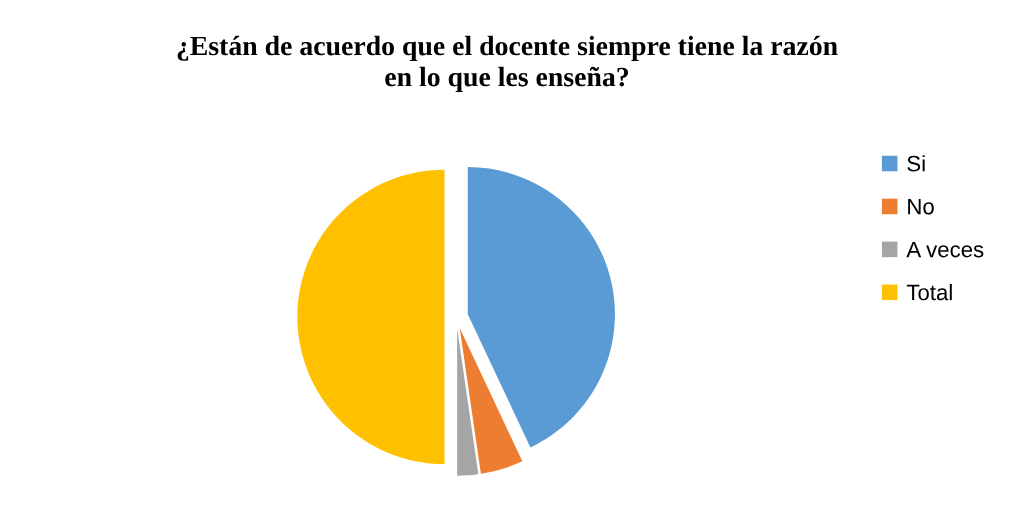 The image size is (1014, 511). Describe the element at coordinates (929, 292) in the screenshot. I see `legend-label: Total` at that location.